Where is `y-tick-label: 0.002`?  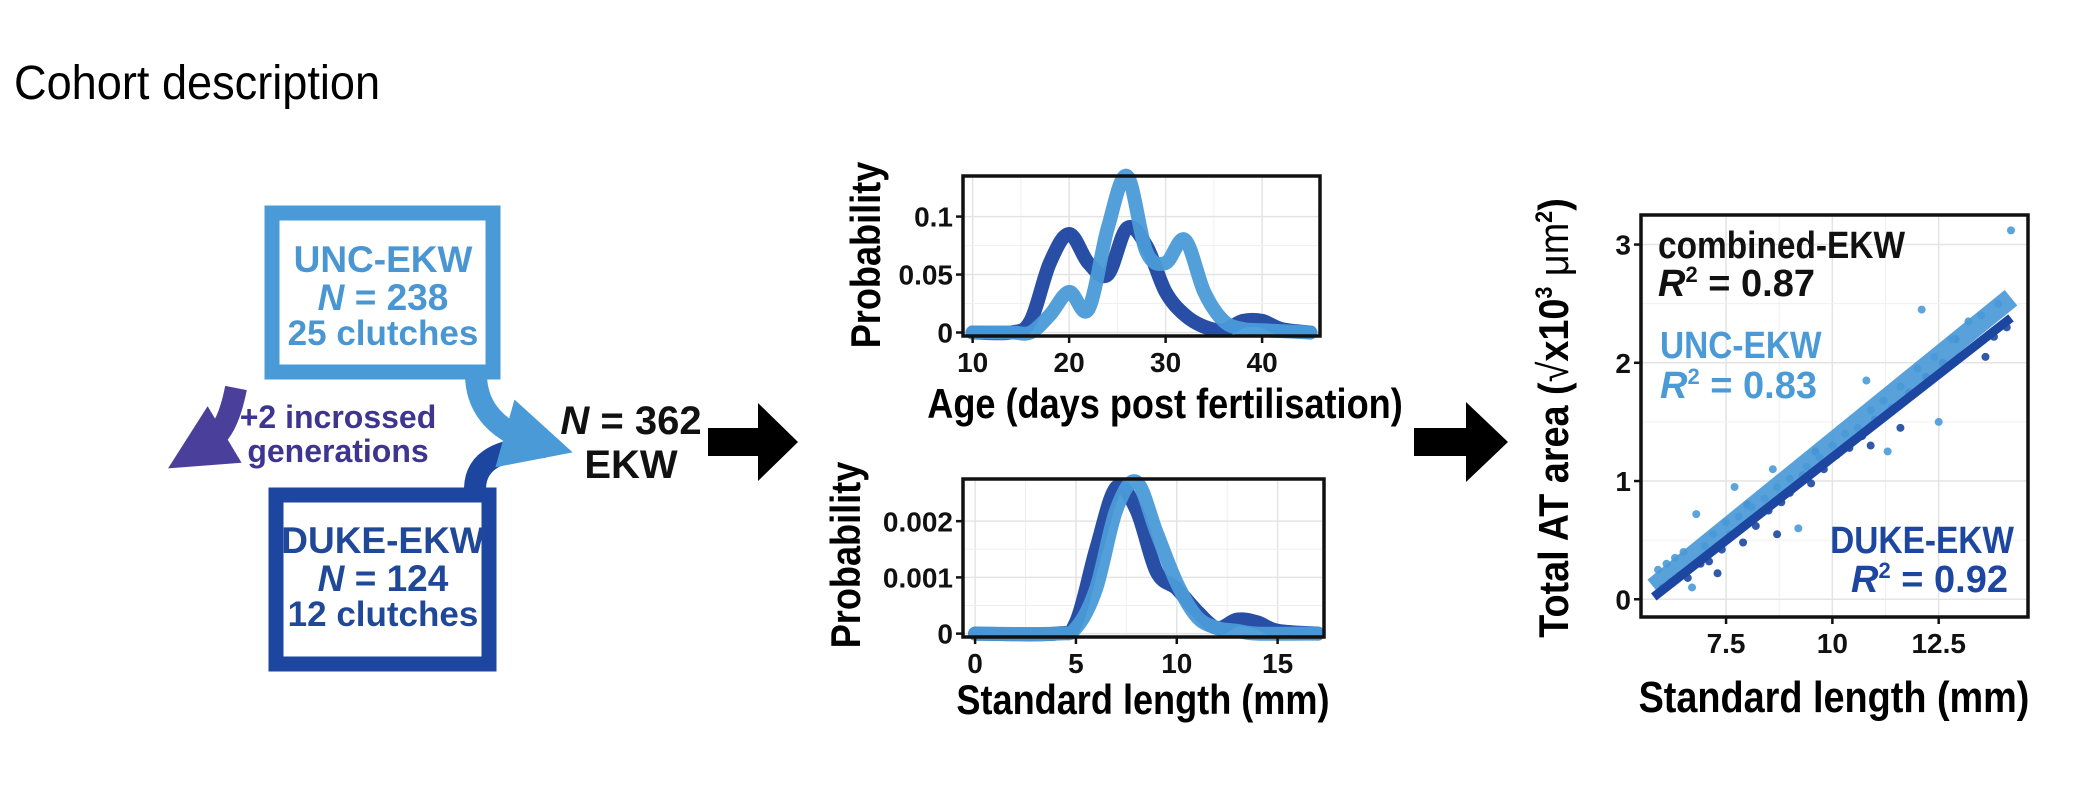 y-tick-label: 0.002 is located at coordinates (918, 521).